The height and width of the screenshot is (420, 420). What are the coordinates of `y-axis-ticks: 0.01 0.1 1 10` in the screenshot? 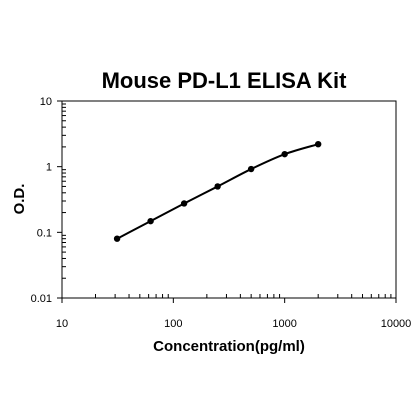 It's located at (48, 200).